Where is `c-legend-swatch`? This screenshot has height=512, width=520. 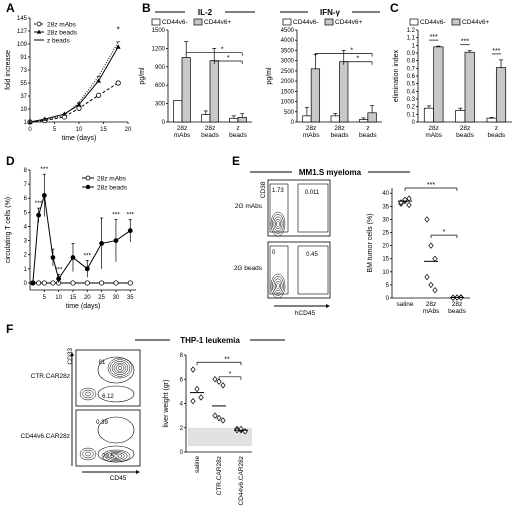 c-legend-swatch is located at coordinates (456, 22).